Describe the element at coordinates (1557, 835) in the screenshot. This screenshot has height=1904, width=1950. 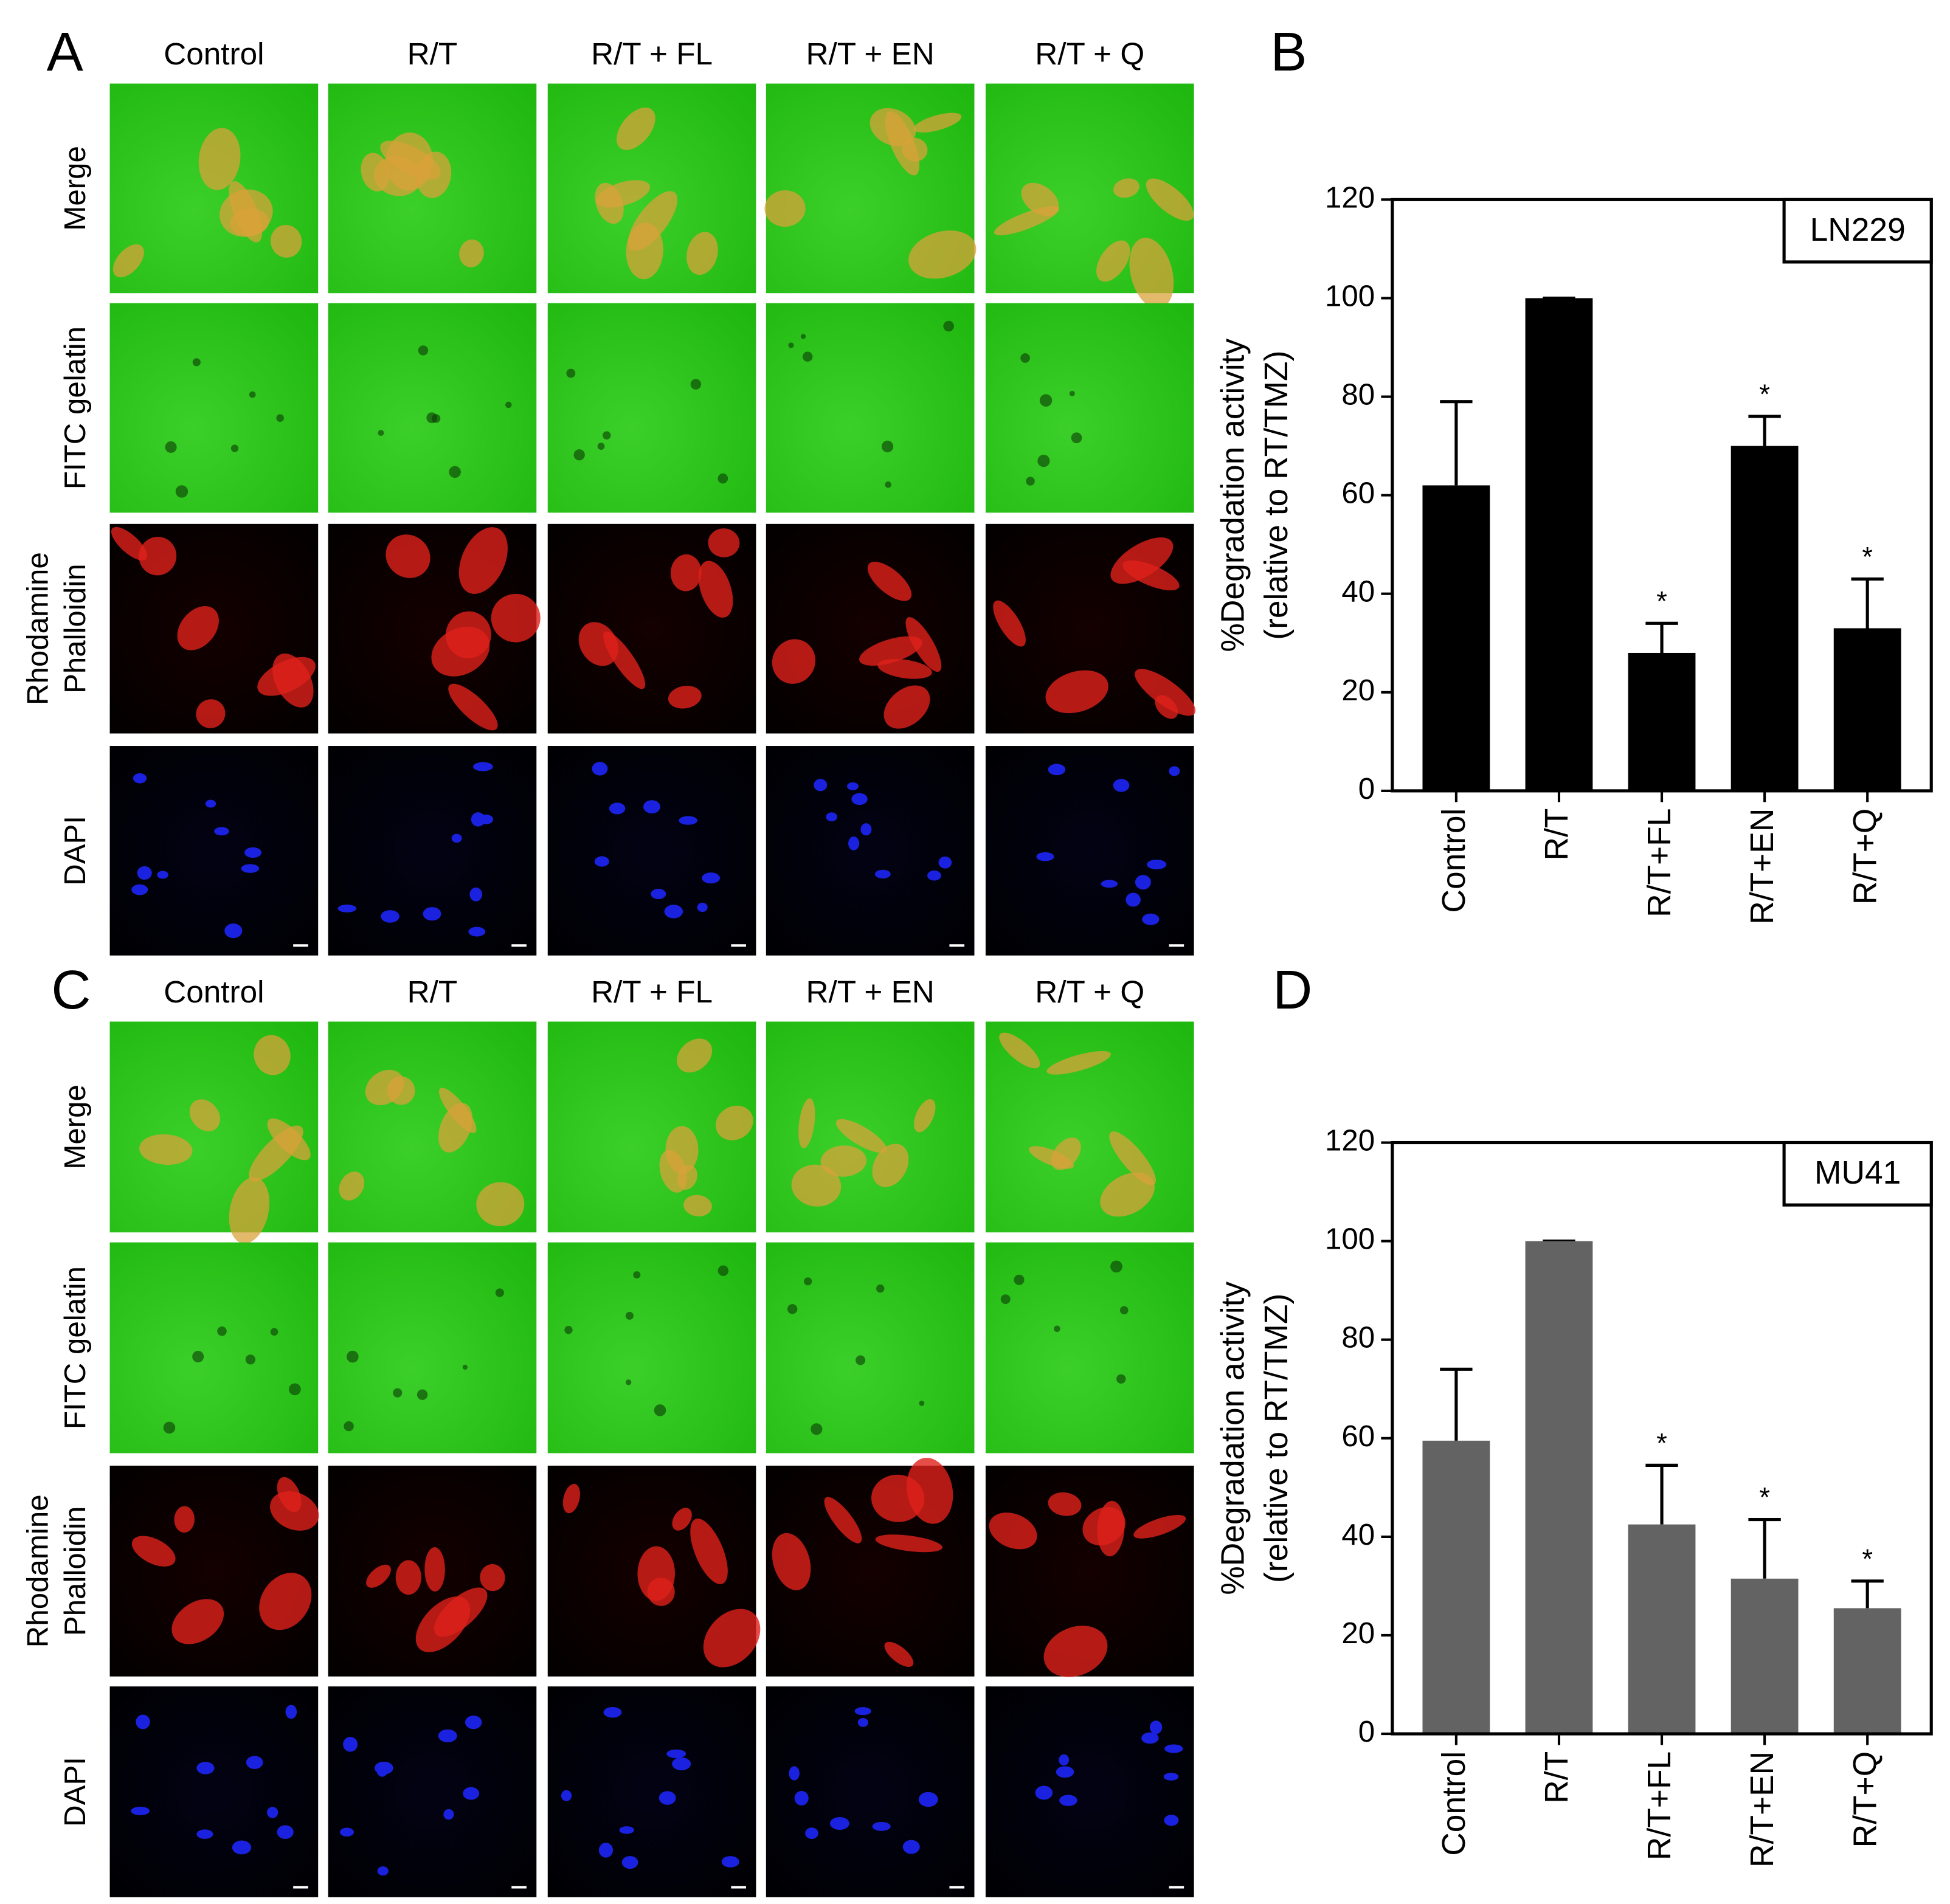
I see `x-tick-label: R/T` at that location.